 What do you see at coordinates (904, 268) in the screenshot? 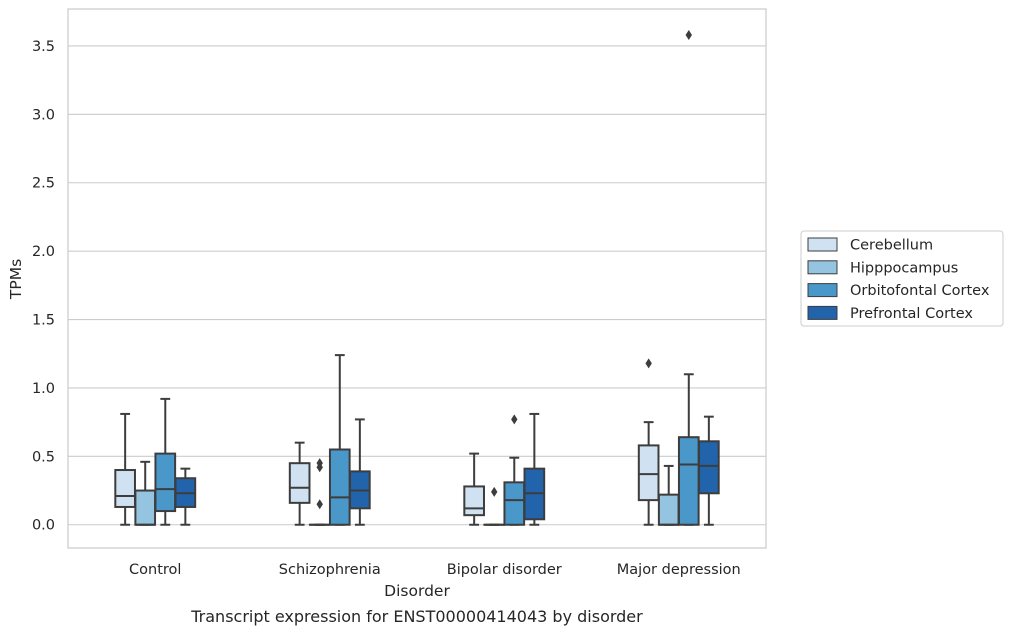
I see `legend-label: Hipppocampus` at bounding box center [904, 268].